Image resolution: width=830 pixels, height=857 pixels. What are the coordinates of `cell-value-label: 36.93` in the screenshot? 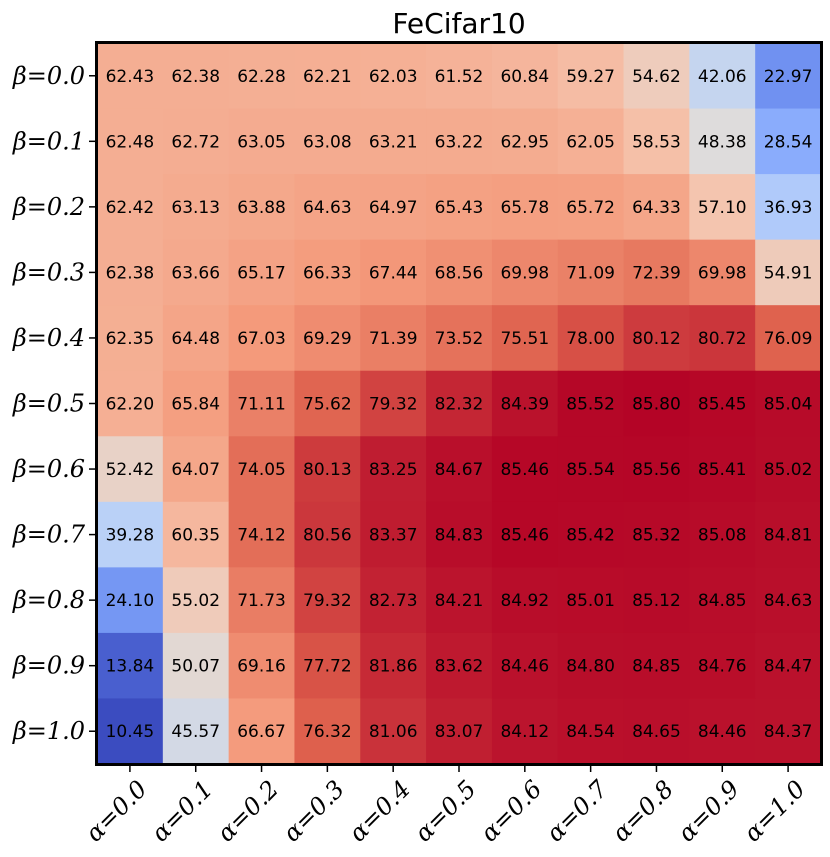 It's located at (788, 208).